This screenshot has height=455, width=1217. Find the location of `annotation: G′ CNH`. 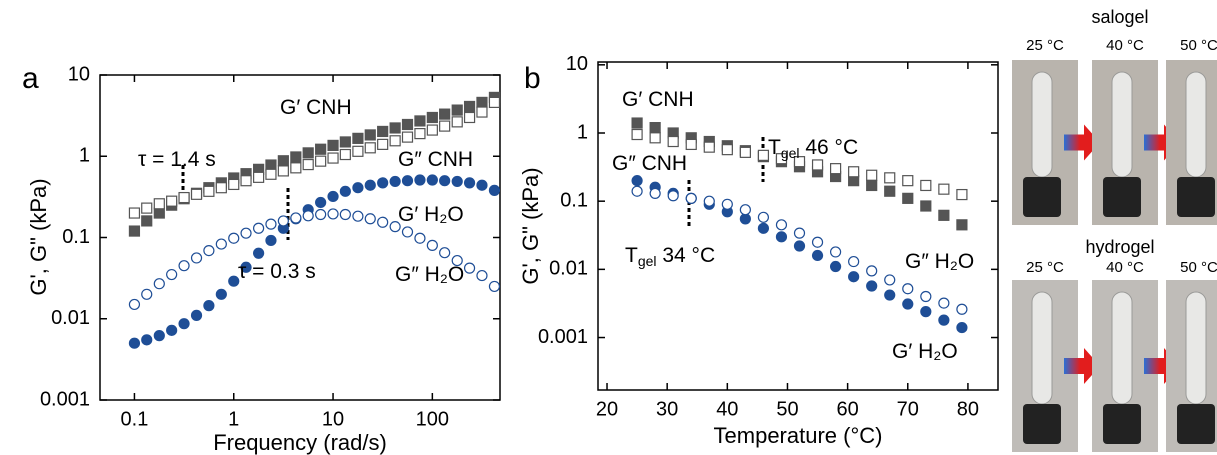

annotation: G′ CNH is located at coordinates (658, 99).